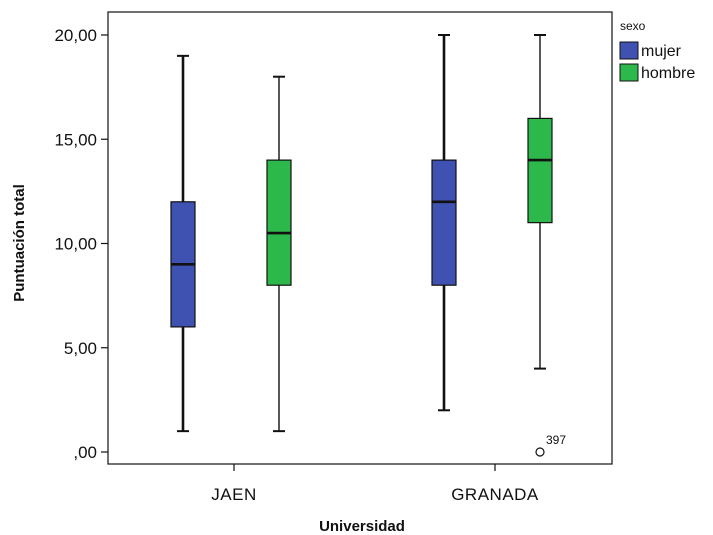 The height and width of the screenshot is (535, 713). Describe the element at coordinates (495, 494) in the screenshot. I see `x-category-label: GRANADA` at that location.